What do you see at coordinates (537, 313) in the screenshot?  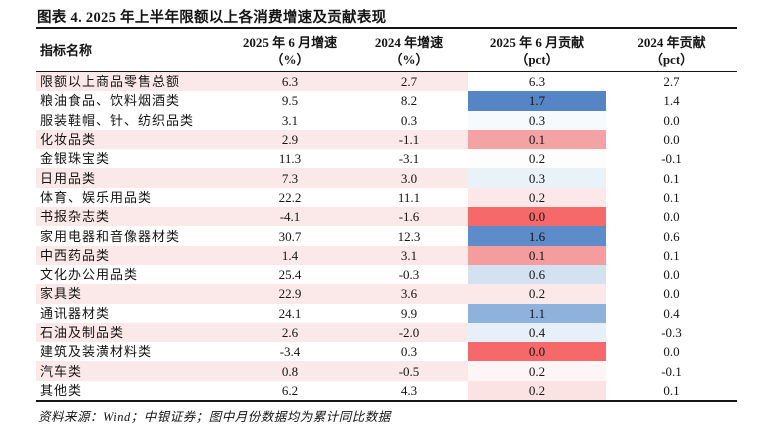 I see `cell-contrib-2025: 1.1` at bounding box center [537, 313].